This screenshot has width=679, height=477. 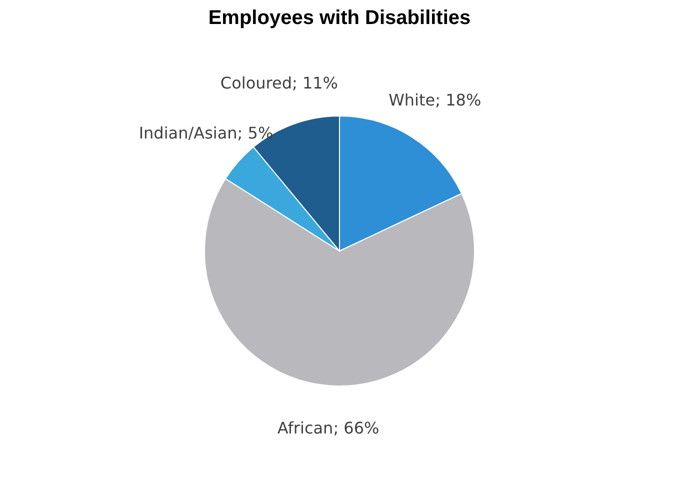 I want to click on chart-title: Employees with Disabilities, so click(x=339, y=18).